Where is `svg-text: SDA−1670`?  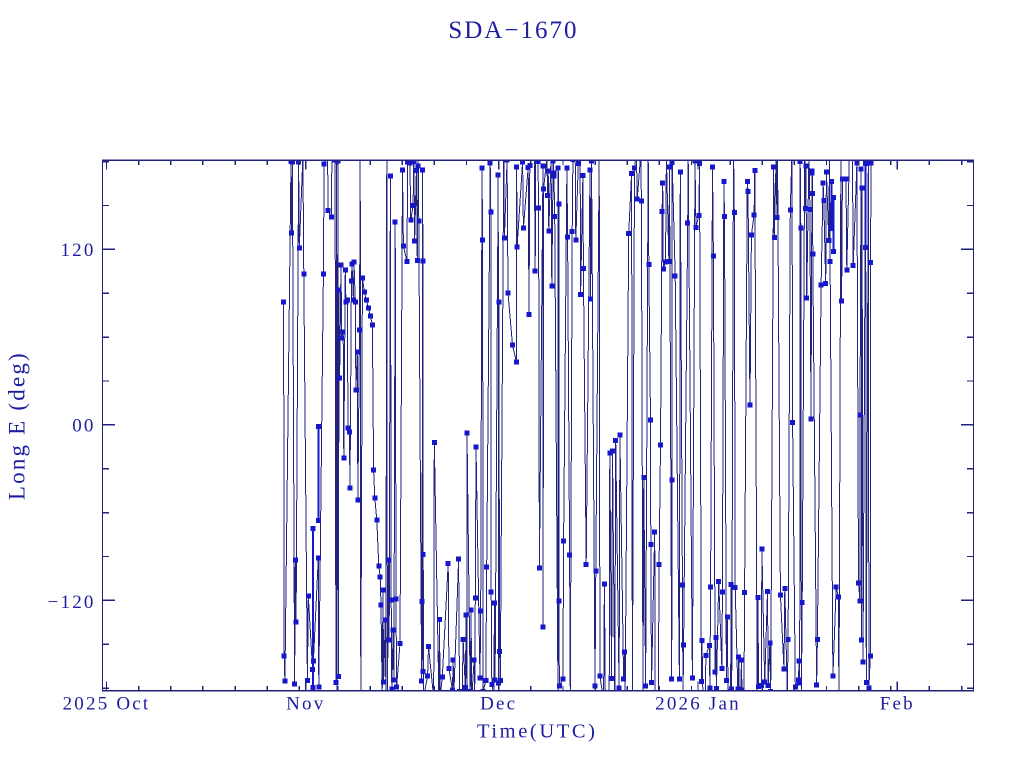
svg-text: SDA−1670 is located at coordinates (513, 30).